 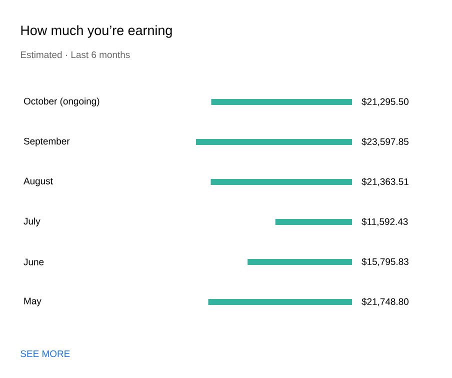 I want to click on y-tick-label: May, so click(x=33, y=302).